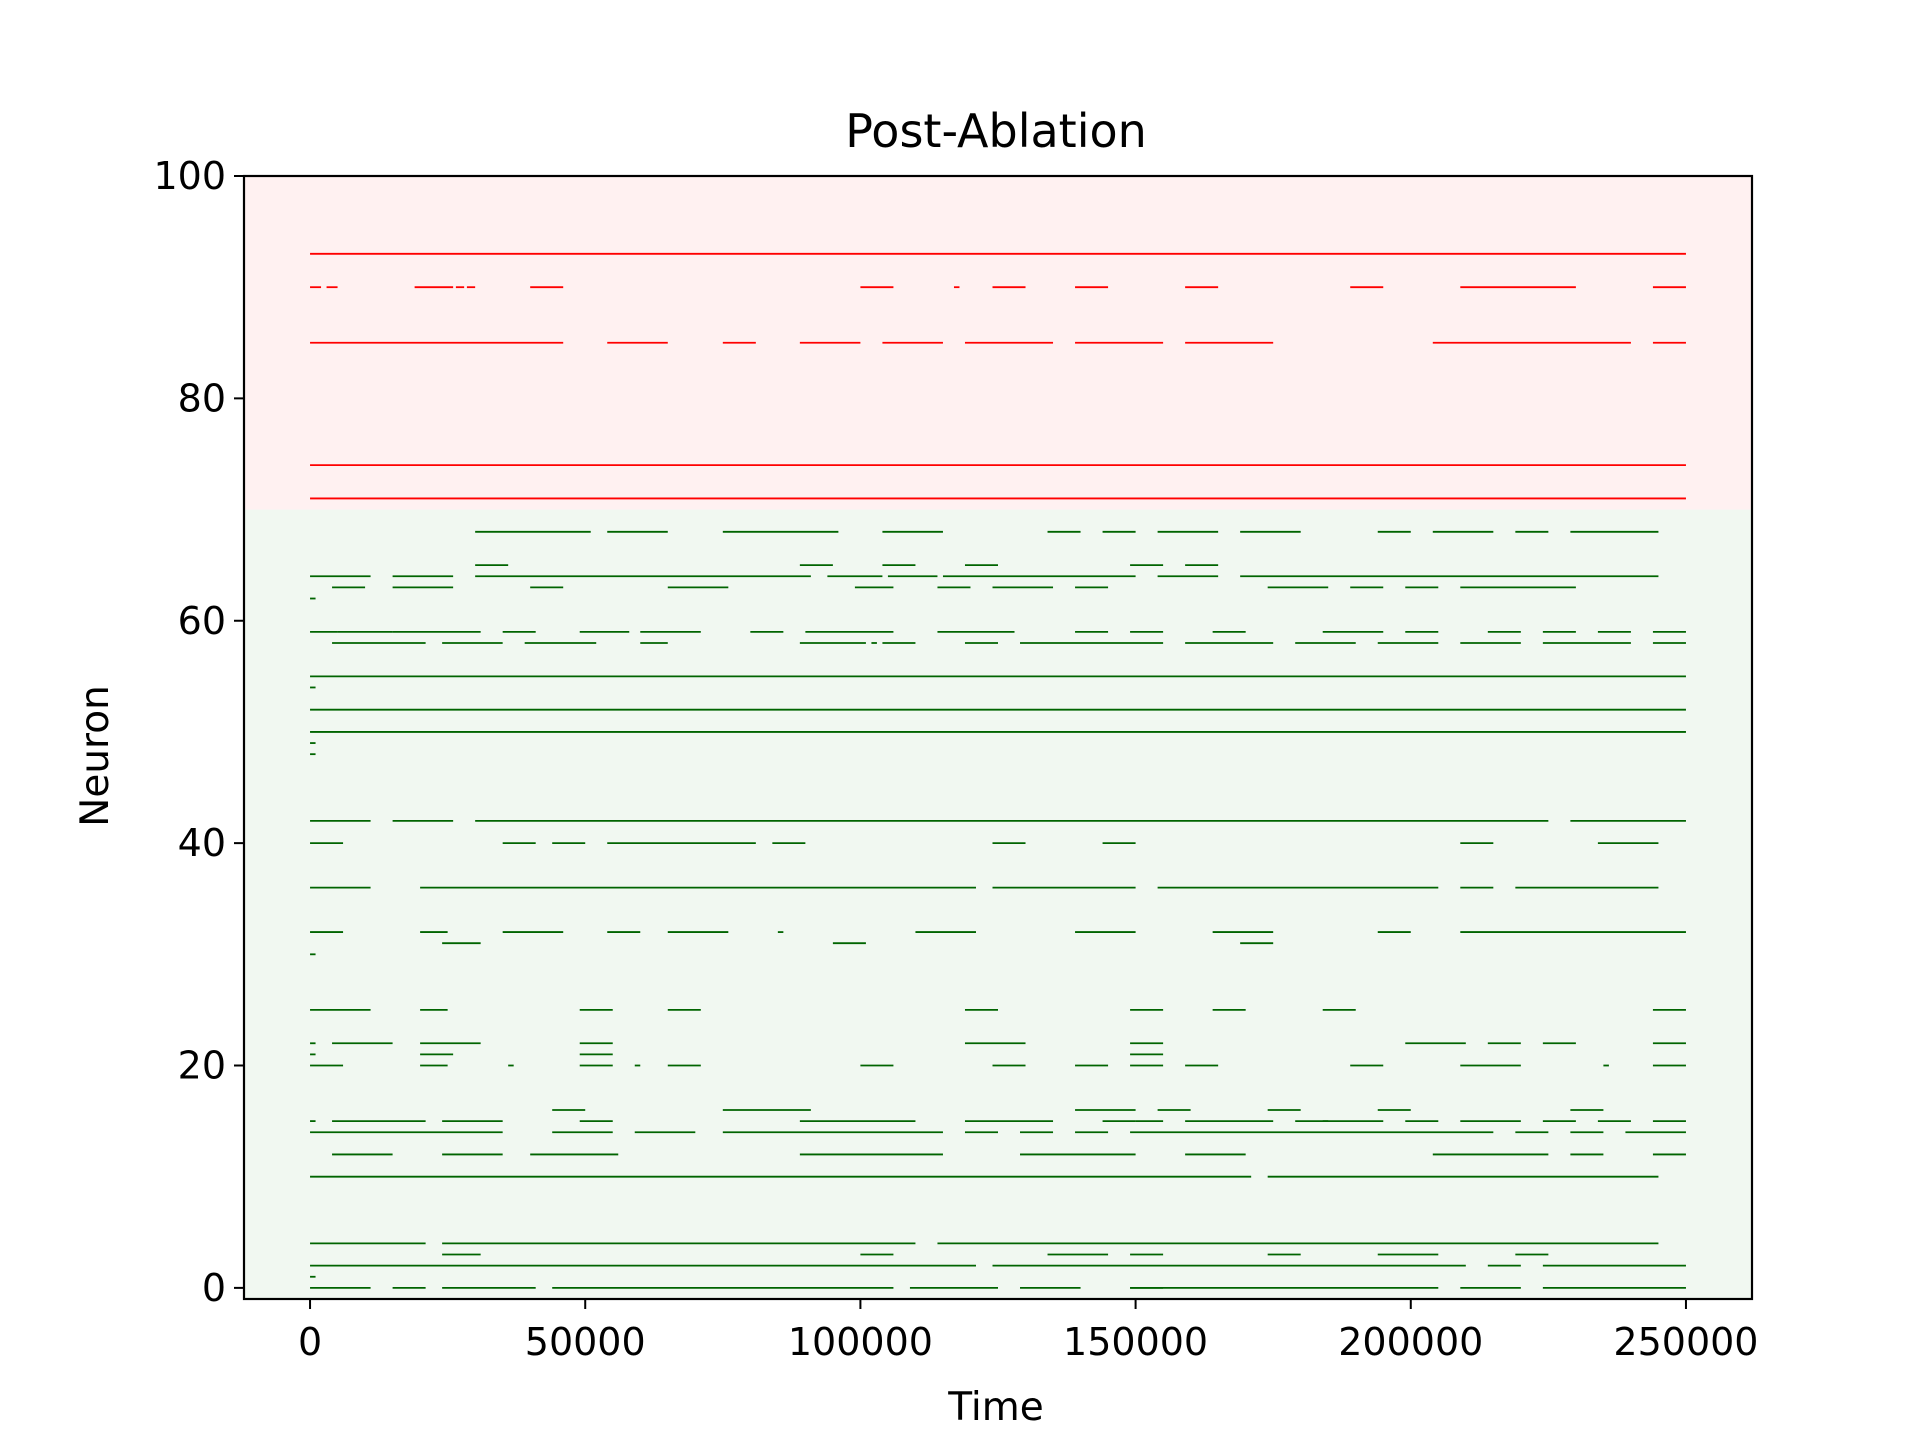 This screenshot has width=1920, height=1440. Describe the element at coordinates (310, 1342) in the screenshot. I see `x-tick-label: 0` at that location.